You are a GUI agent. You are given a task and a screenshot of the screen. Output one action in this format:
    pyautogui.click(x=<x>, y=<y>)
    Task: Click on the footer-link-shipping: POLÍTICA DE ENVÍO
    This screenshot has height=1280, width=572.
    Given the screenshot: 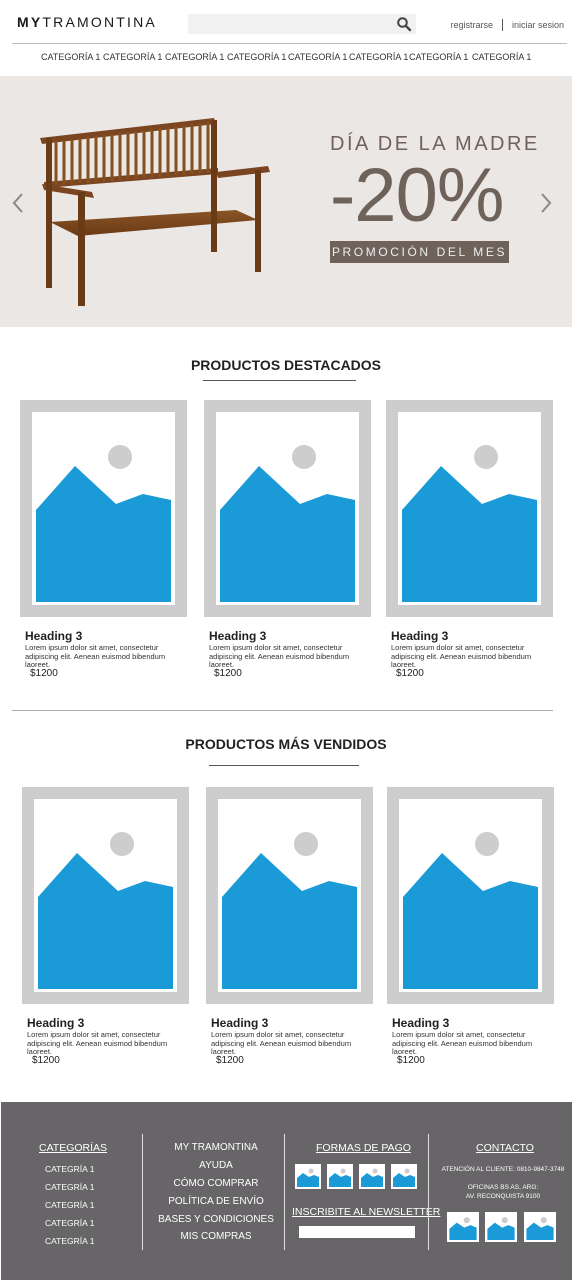 What is the action you would take?
    pyautogui.click(x=216, y=1201)
    